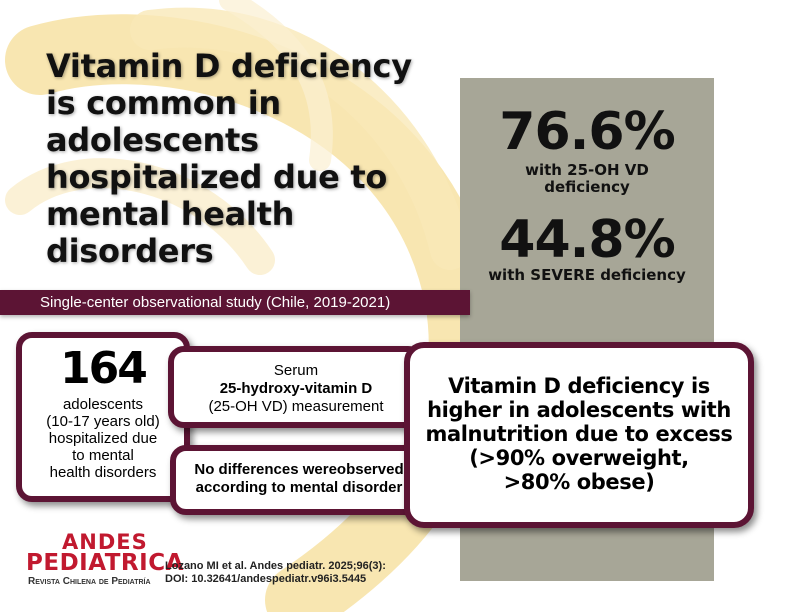  Describe the element at coordinates (104, 368) in the screenshot. I see `sample-count: 164` at that location.